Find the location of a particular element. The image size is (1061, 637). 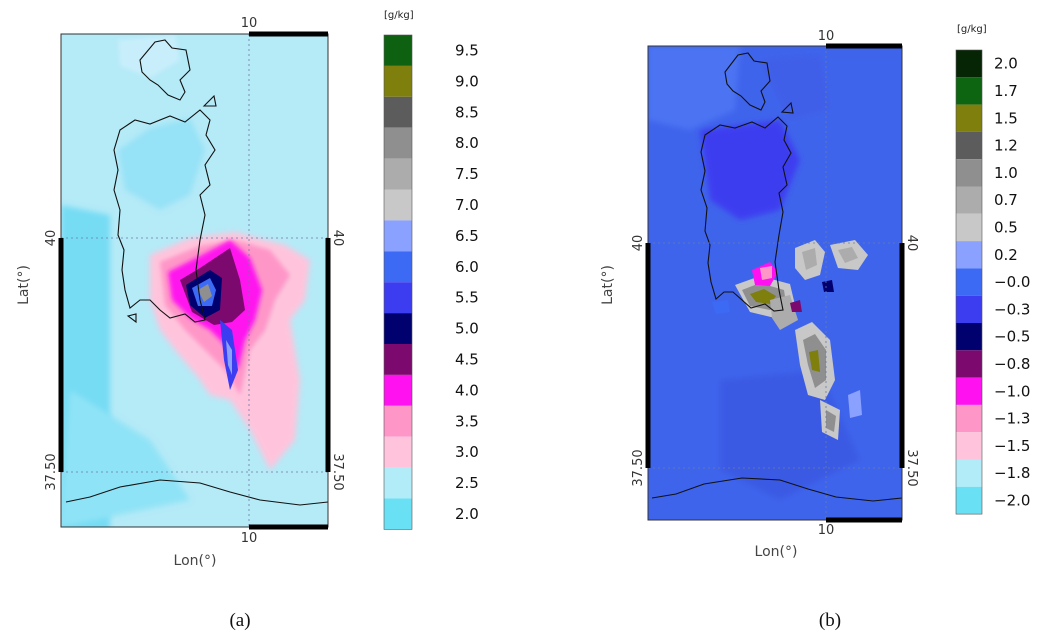

colorbar-label: 4.5 is located at coordinates (467, 359).